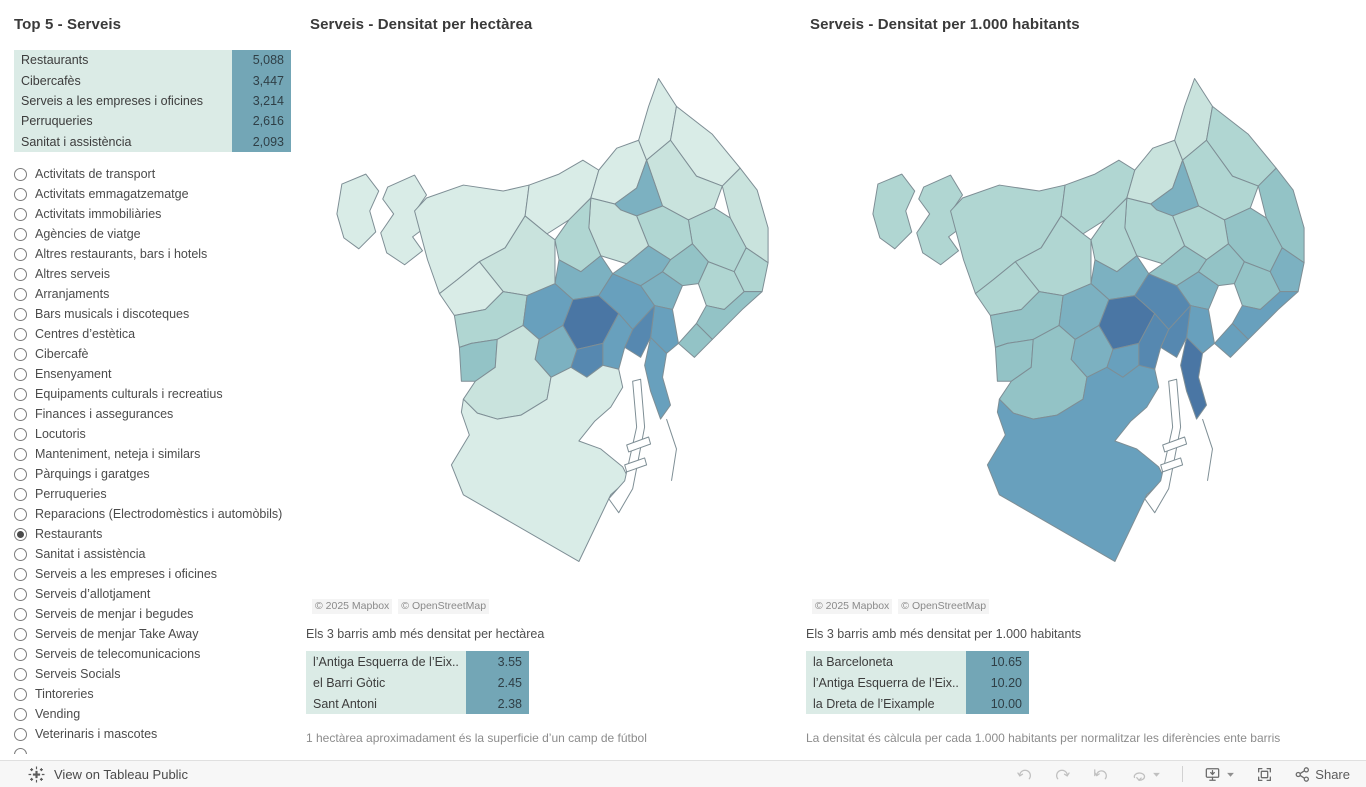 The height and width of the screenshot is (787, 1366). I want to click on category-option: Centres d’estètica, so click(160, 334).